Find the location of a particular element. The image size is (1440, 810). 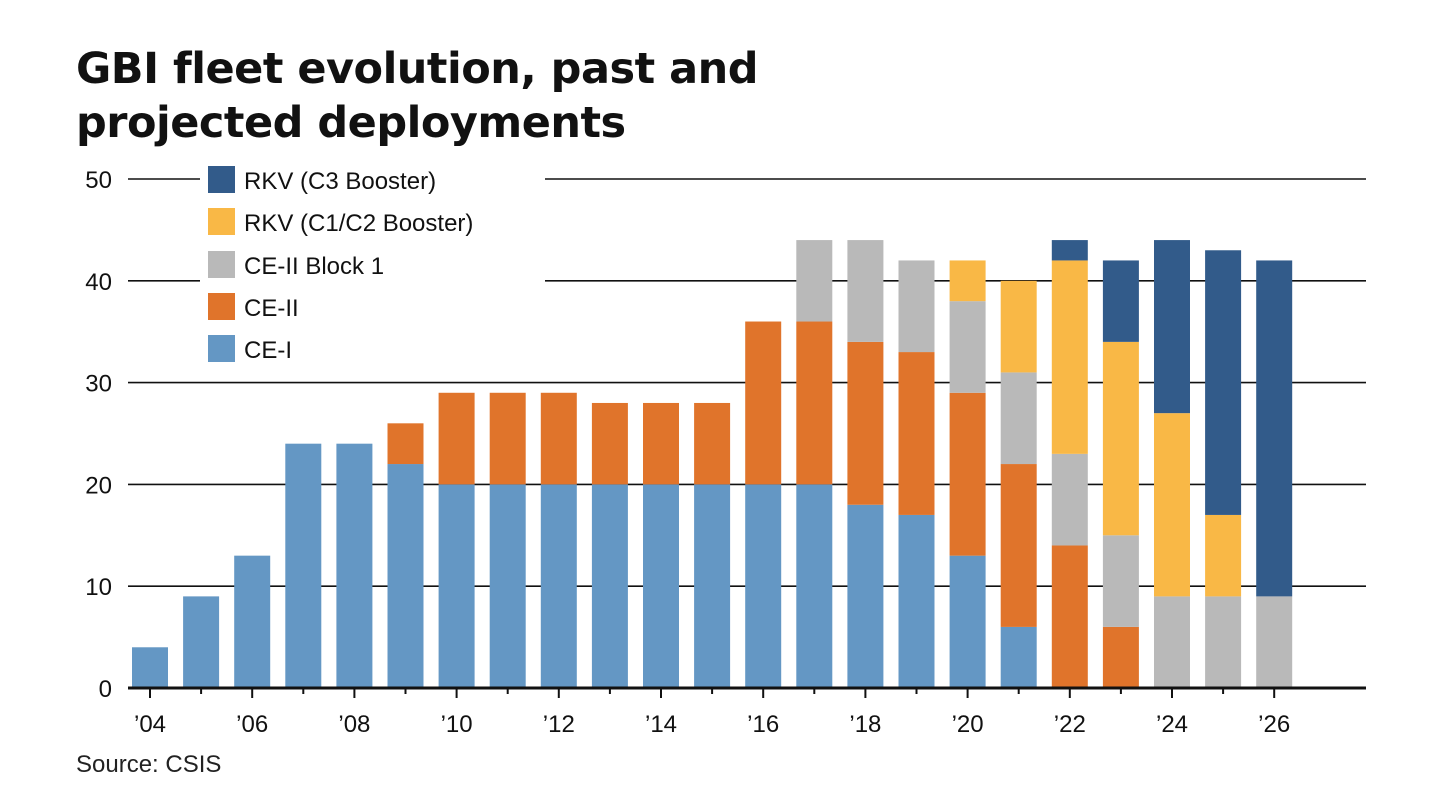

y-tick-label: 10 is located at coordinates (98, 587).